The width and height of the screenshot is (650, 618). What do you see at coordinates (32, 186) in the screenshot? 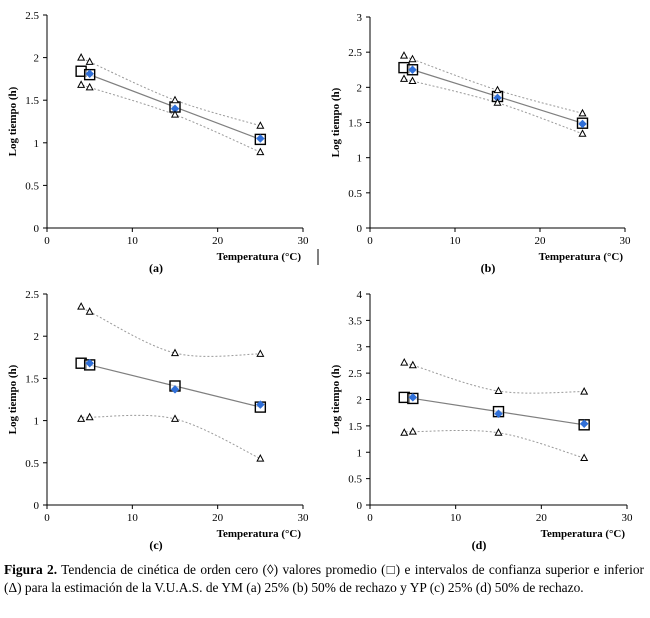
I see `chart-a-y-tick-label: 0.5` at bounding box center [32, 186].